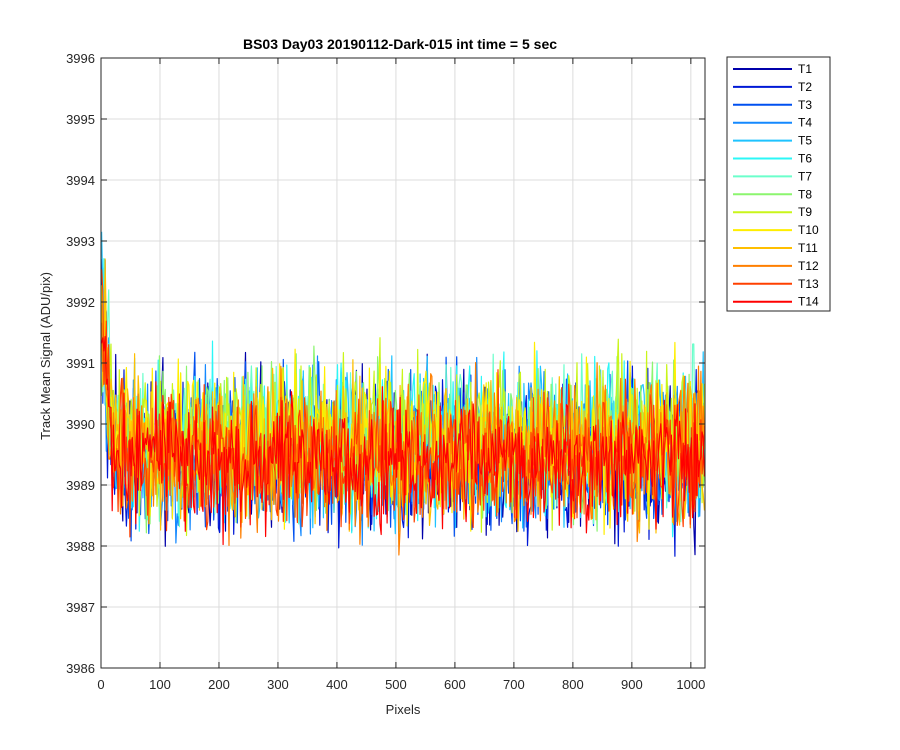  What do you see at coordinates (219, 684) in the screenshot?
I see `x-tick-label: 200` at bounding box center [219, 684].